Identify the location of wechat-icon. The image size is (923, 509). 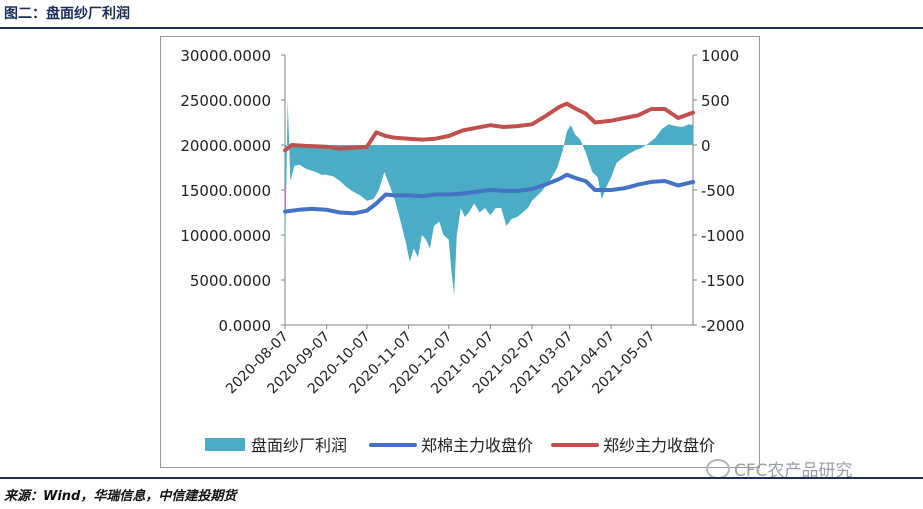
(718, 469).